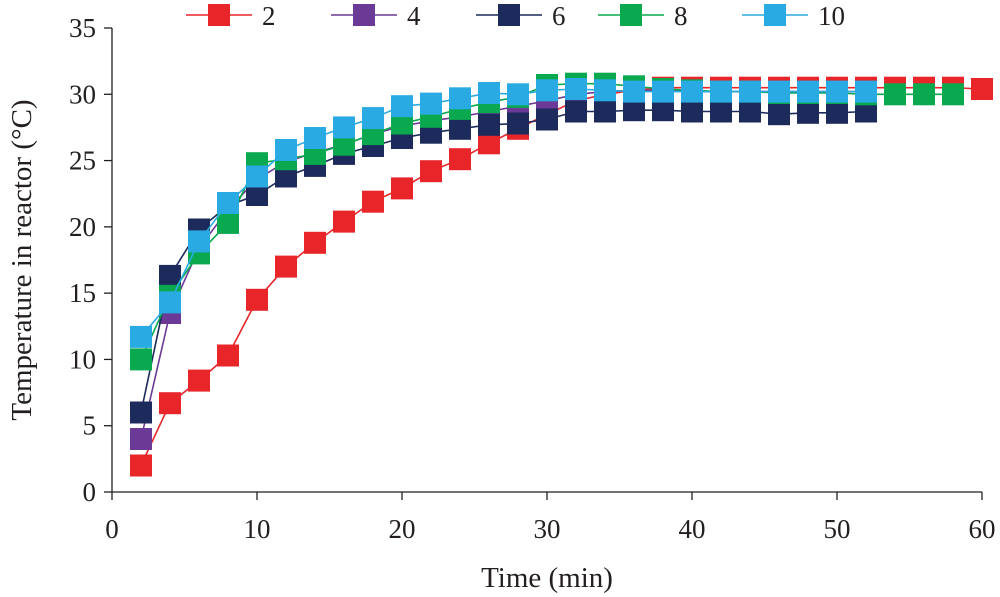  Describe the element at coordinates (559, 16) in the screenshot. I see `legend-label-6: 6` at that location.